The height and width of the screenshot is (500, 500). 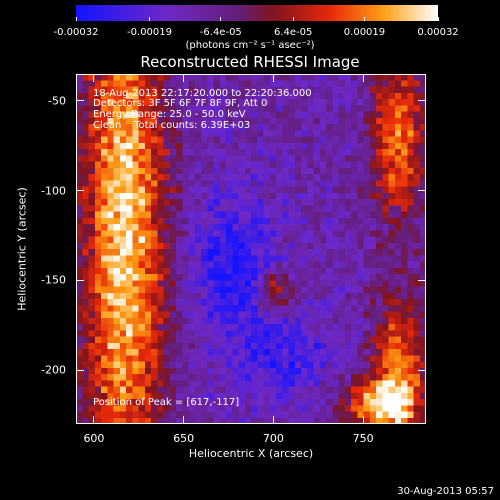 What do you see at coordinates (57, 101) in the screenshot?
I see `y-tick-label: -50` at bounding box center [57, 101].